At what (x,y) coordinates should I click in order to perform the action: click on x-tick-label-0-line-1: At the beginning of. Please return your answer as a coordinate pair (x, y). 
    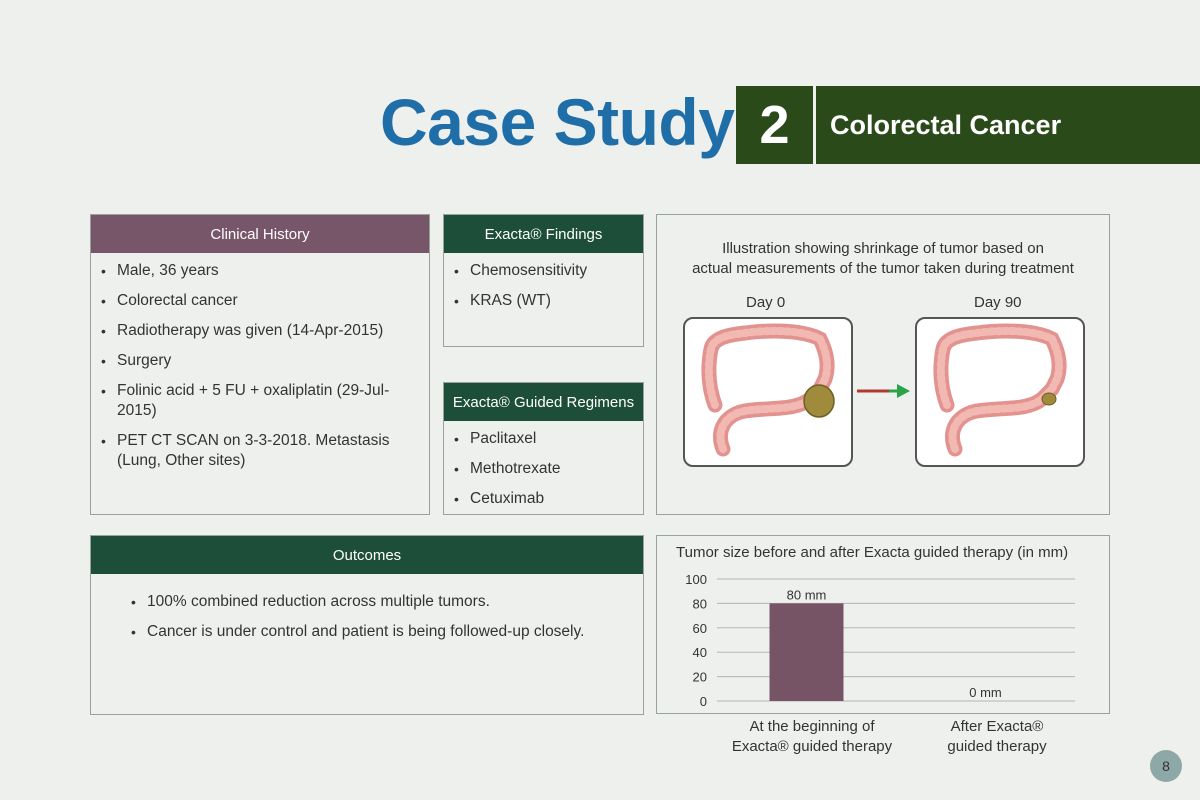
    Looking at the image, I should click on (812, 726).